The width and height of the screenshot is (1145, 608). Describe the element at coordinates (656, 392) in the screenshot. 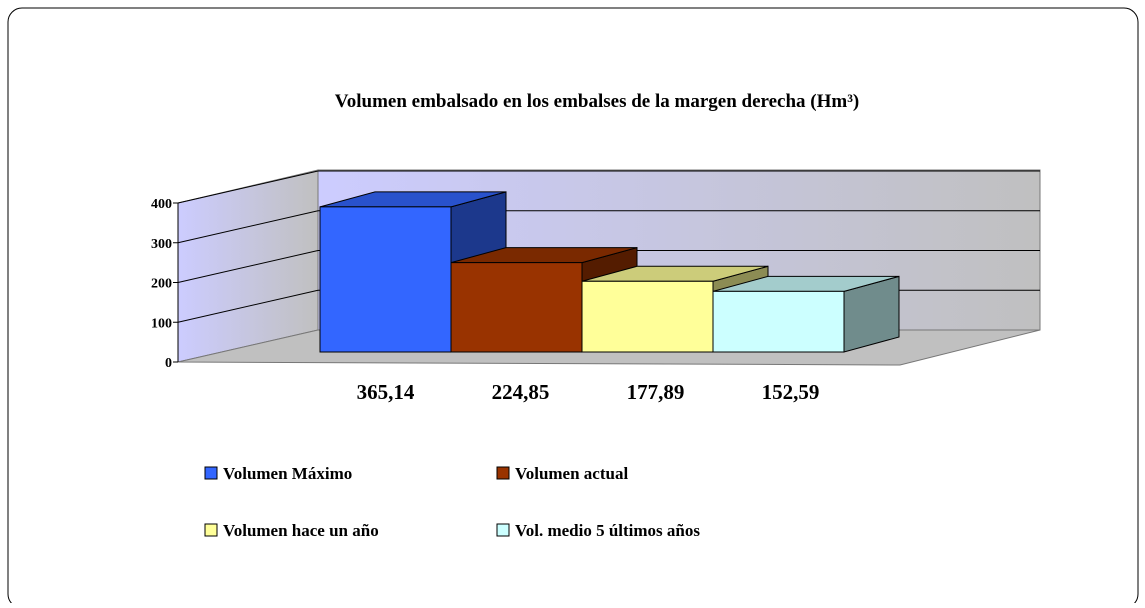

I see `value-label: 177,89` at that location.